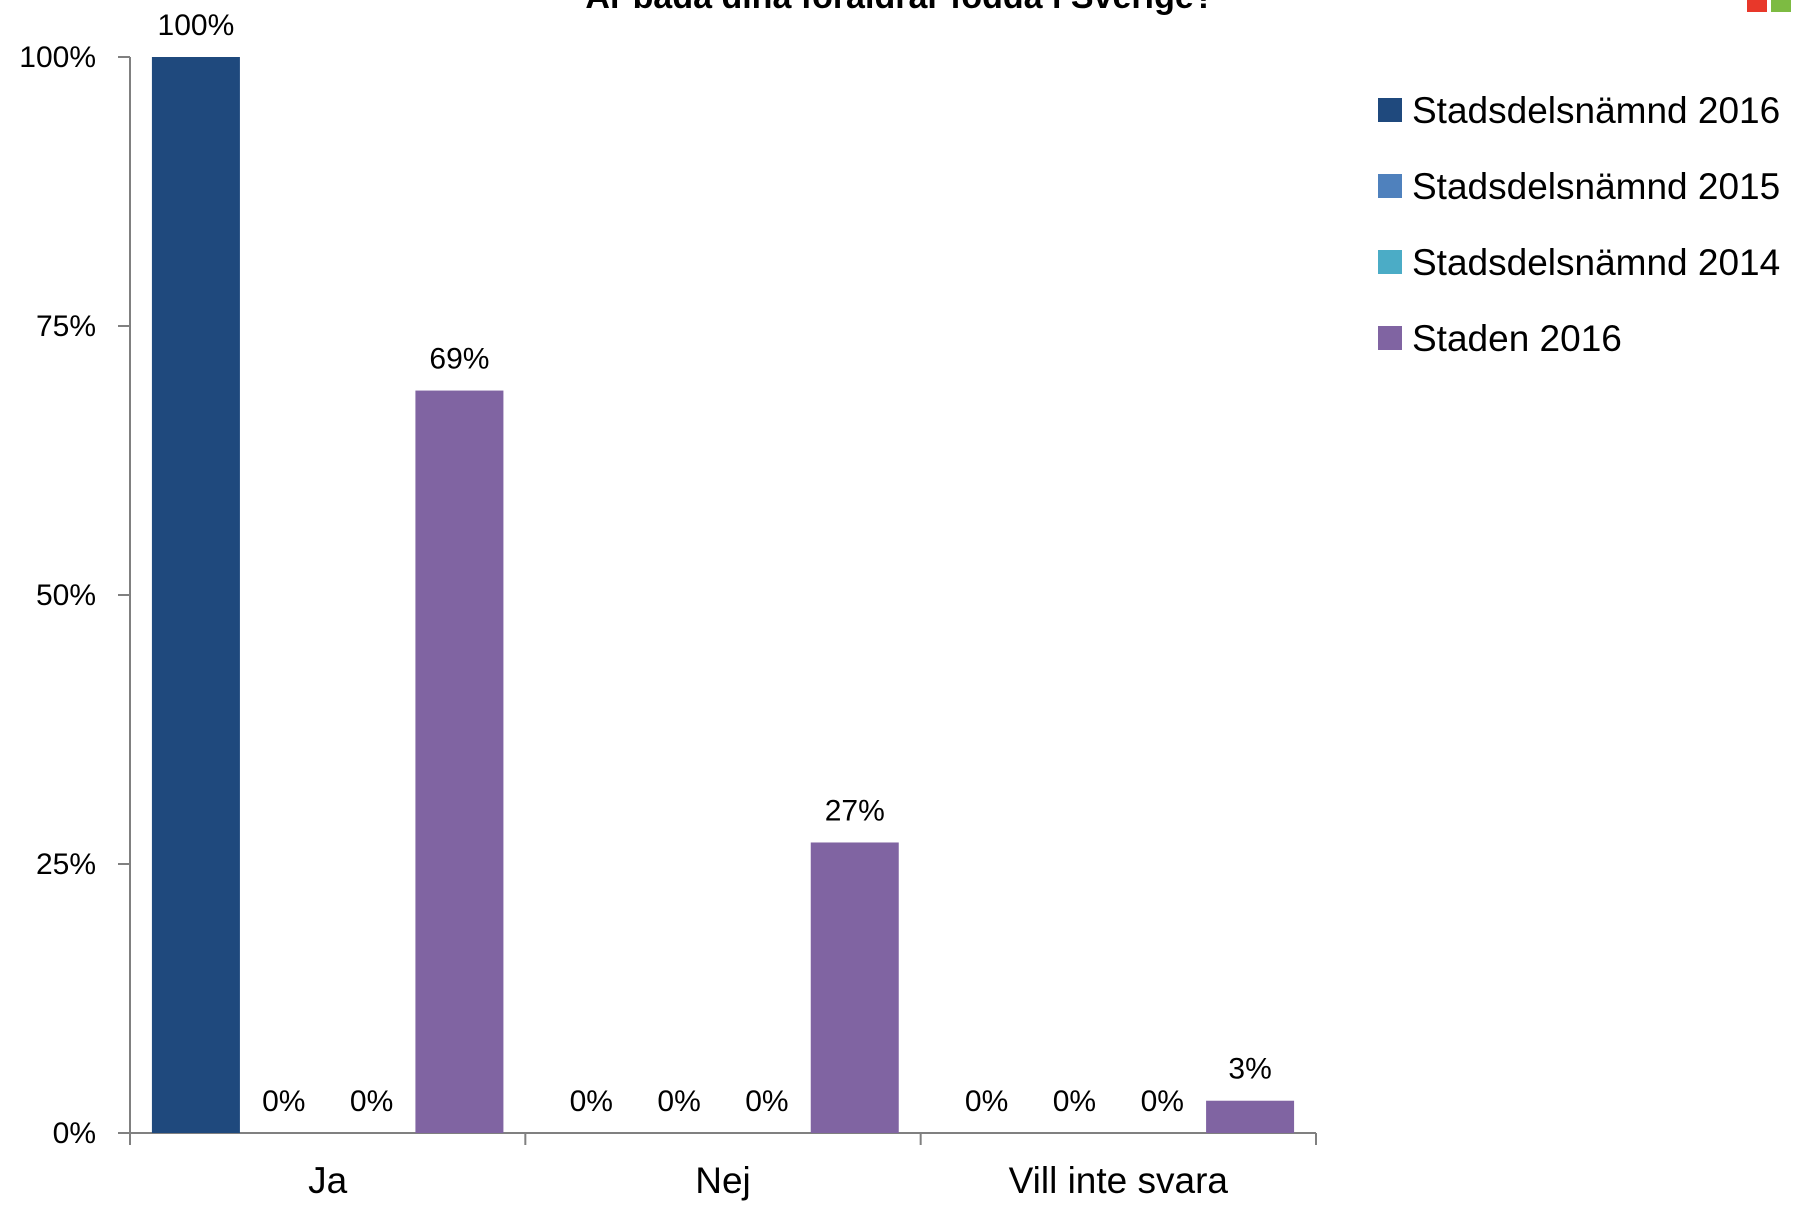  Describe the element at coordinates (66, 326) in the screenshot. I see `y-tick-label: 75%` at that location.